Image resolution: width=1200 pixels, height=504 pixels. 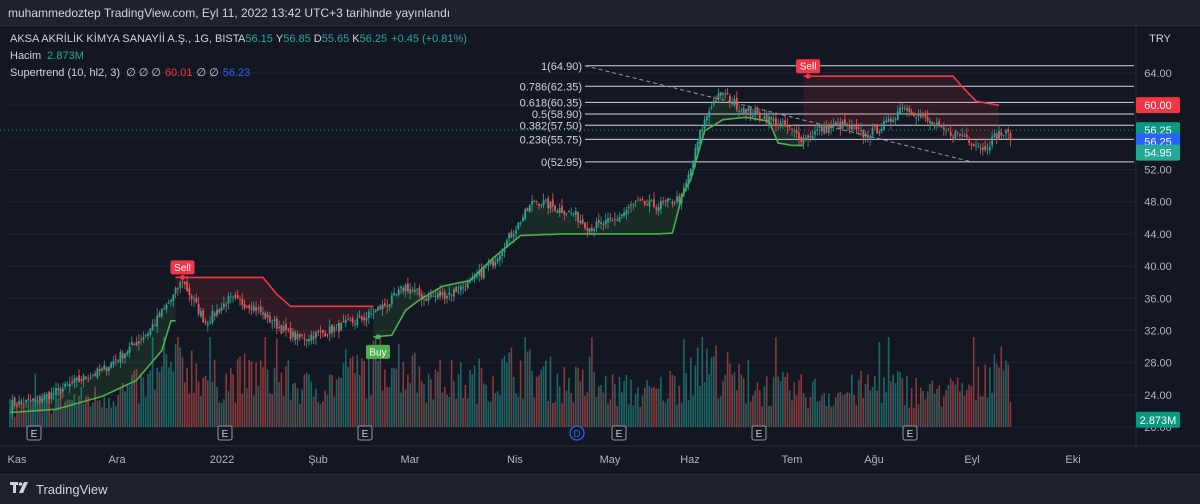 I want to click on event-marker: E, so click(x=34, y=433).